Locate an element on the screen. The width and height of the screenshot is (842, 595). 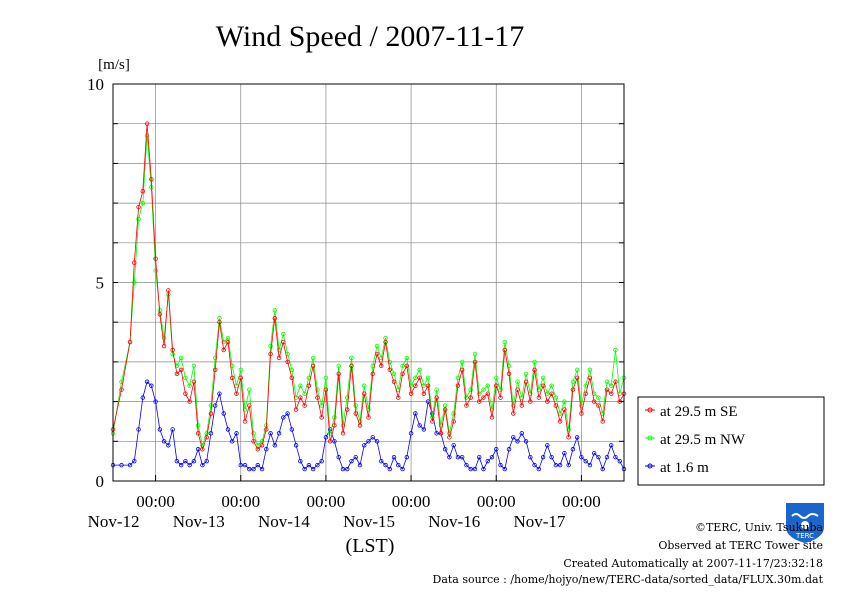
credit-copyright: ©TERC, Univ. Tsukuba is located at coordinates (759, 527).